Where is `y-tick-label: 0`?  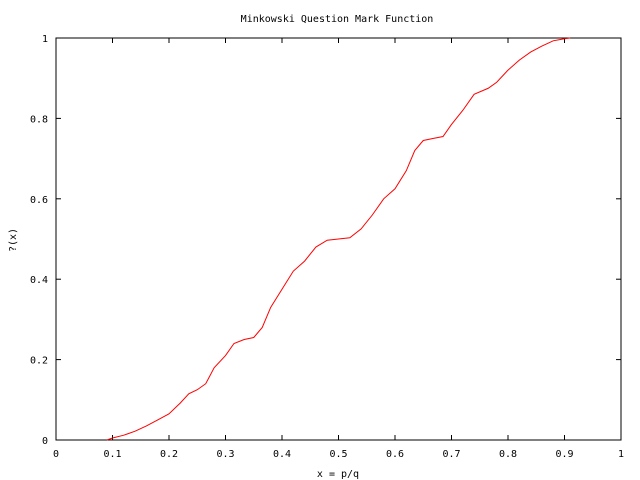
y-tick-label: 0 is located at coordinates (45, 441).